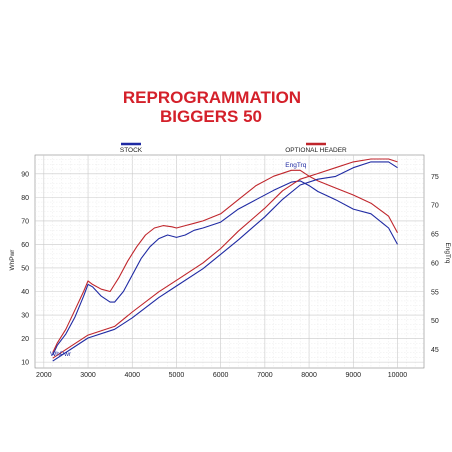 The image size is (452, 452). I want to click on y-tick-label: 60, so click(25, 245).